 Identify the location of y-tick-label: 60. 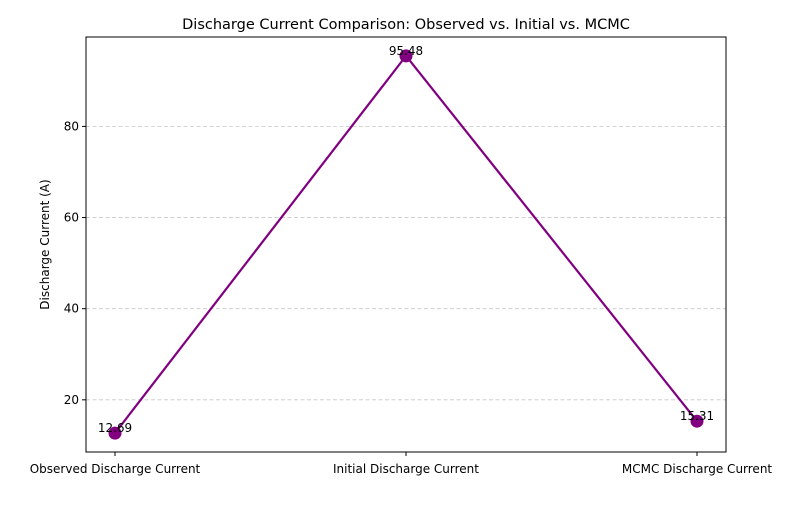
(71, 218).